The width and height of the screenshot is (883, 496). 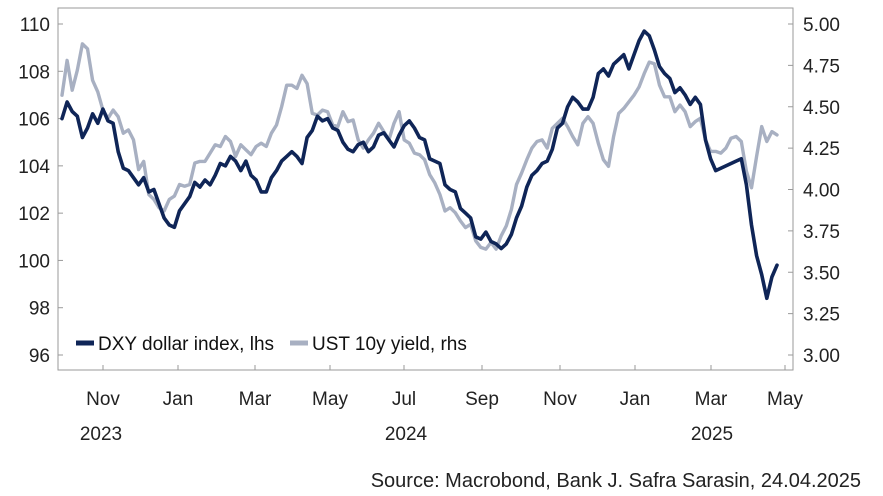 I want to click on right-tick-label: 4.75, so click(x=821, y=66).